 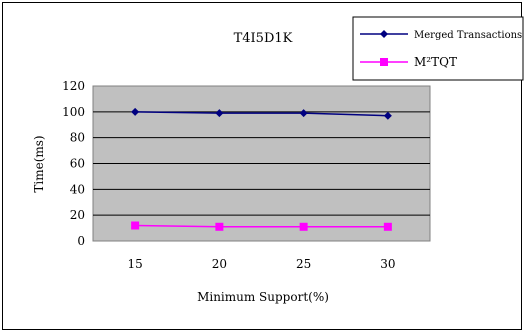 I want to click on y-tick-label: 120, so click(x=73, y=86).